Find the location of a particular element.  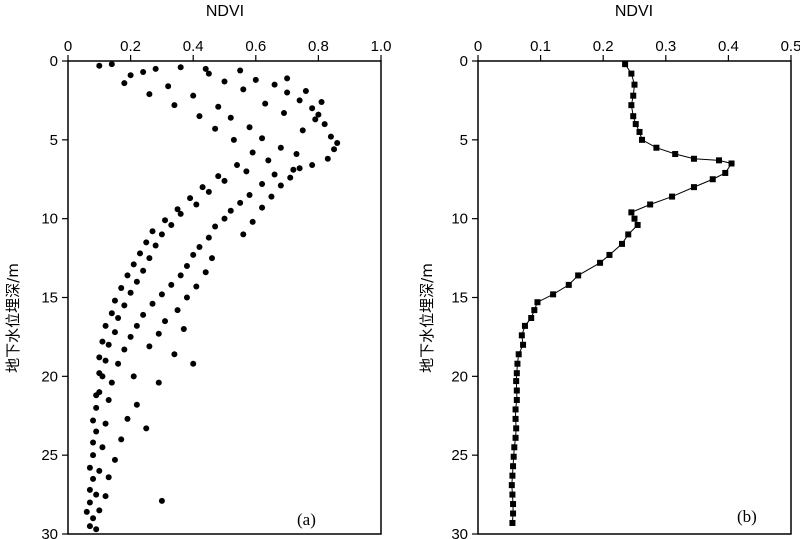

panel-b-label: (b) is located at coordinates (747, 516).